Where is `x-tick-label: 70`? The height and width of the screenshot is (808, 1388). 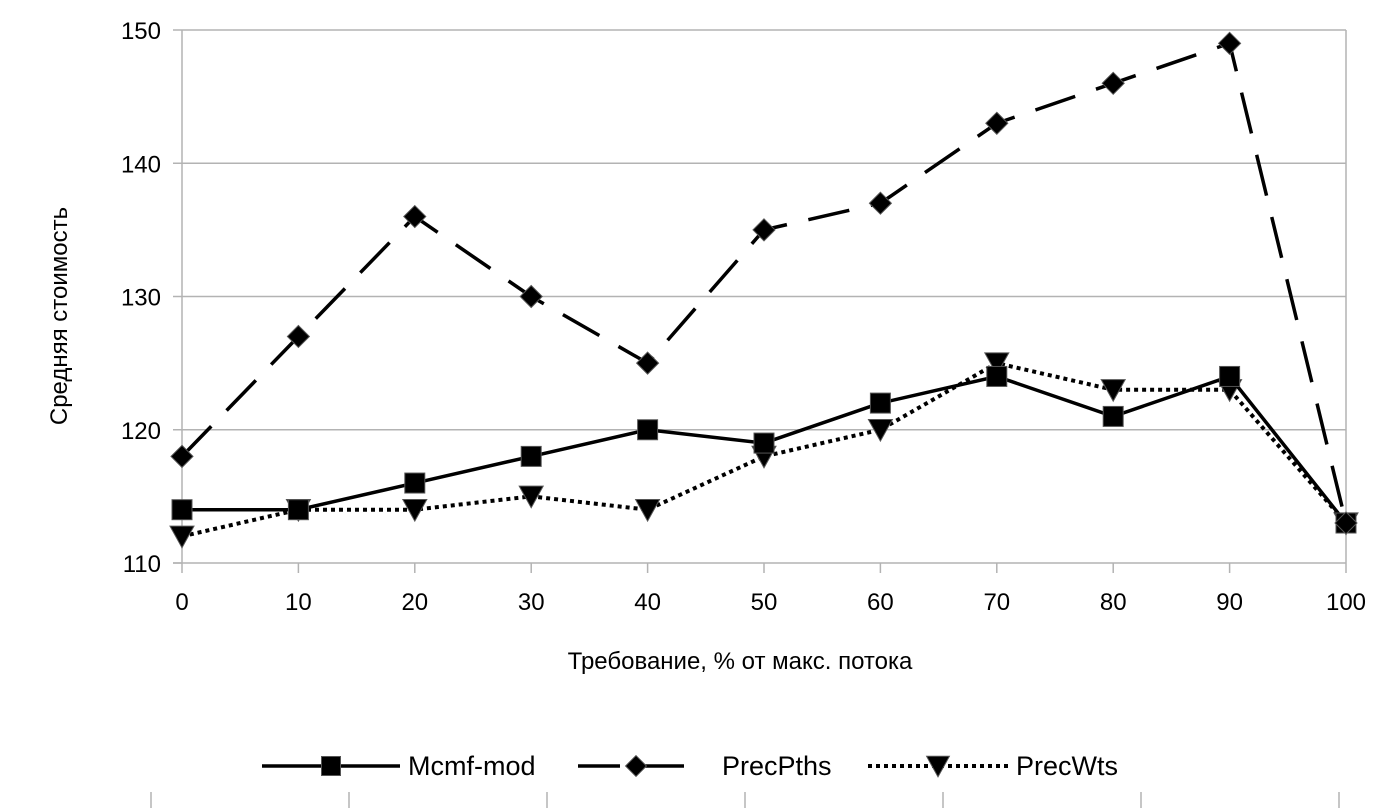 x-tick-label: 70 is located at coordinates (996, 602).